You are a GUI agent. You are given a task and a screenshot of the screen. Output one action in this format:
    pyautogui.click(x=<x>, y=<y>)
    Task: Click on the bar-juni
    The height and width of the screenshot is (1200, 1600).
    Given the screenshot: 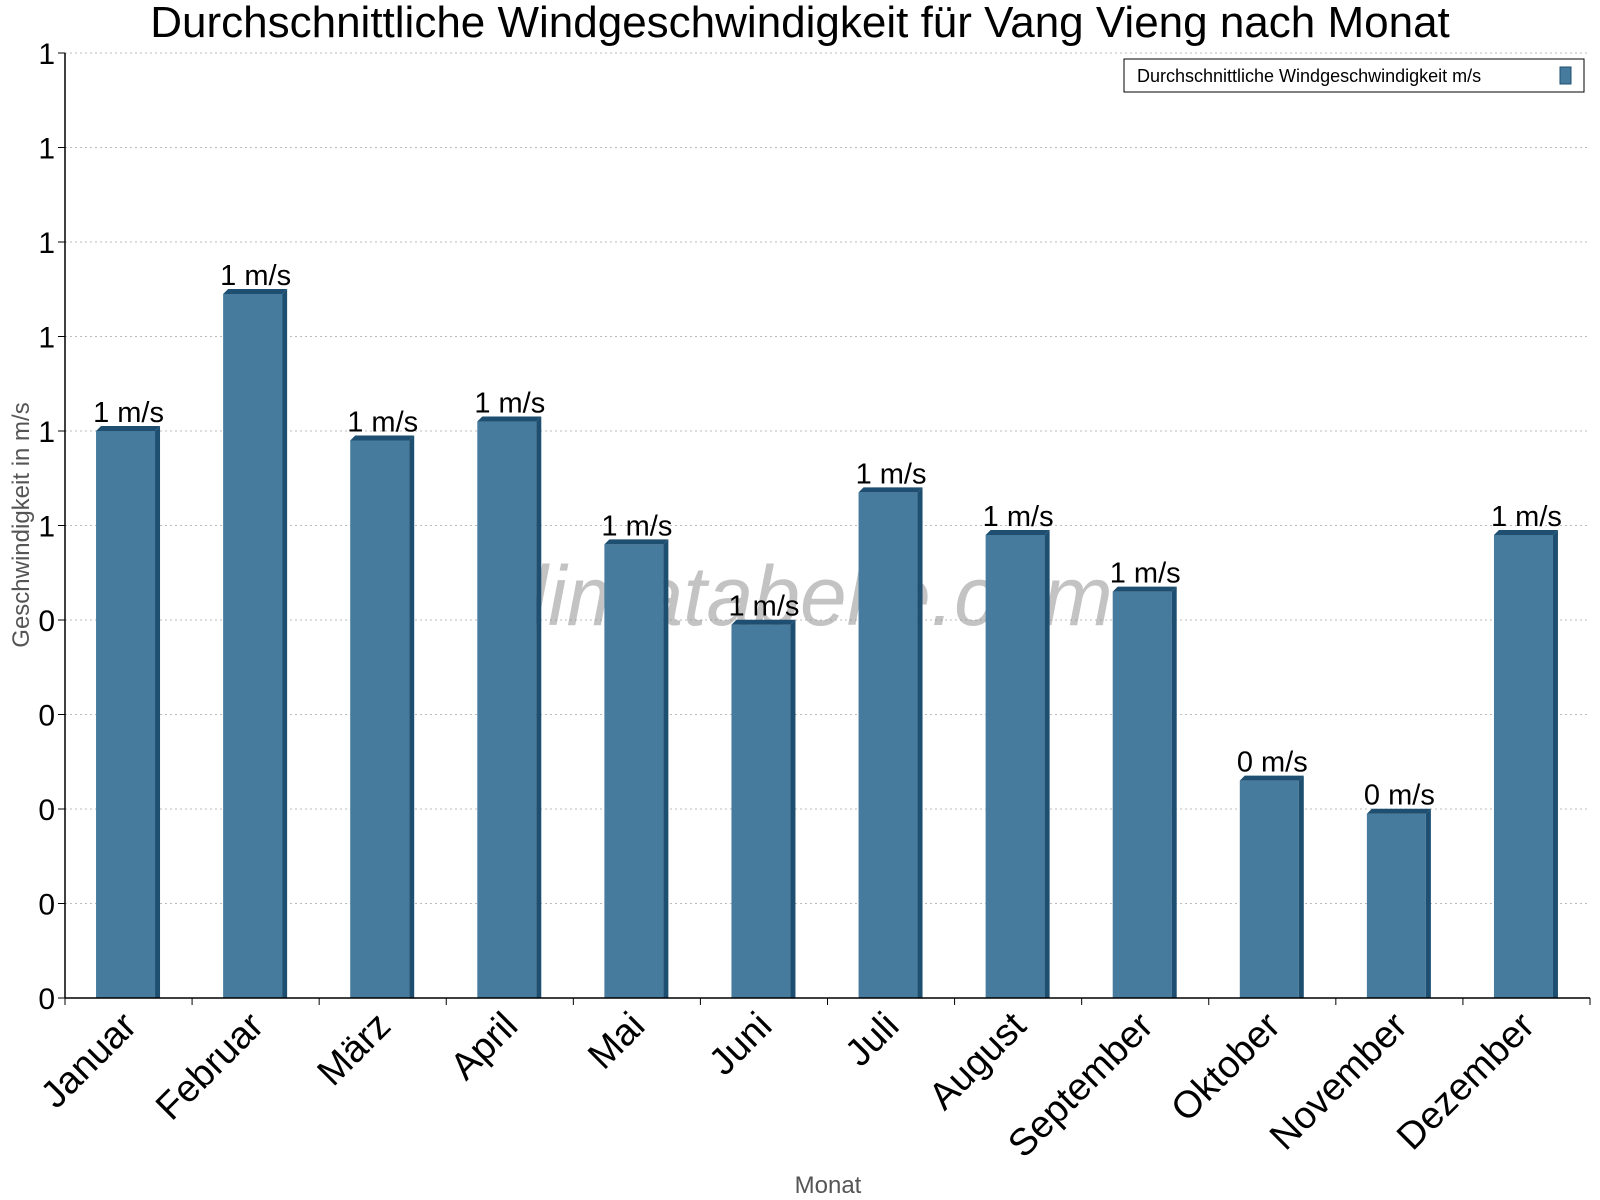 What is the action you would take?
    pyautogui.click(x=763, y=808)
    